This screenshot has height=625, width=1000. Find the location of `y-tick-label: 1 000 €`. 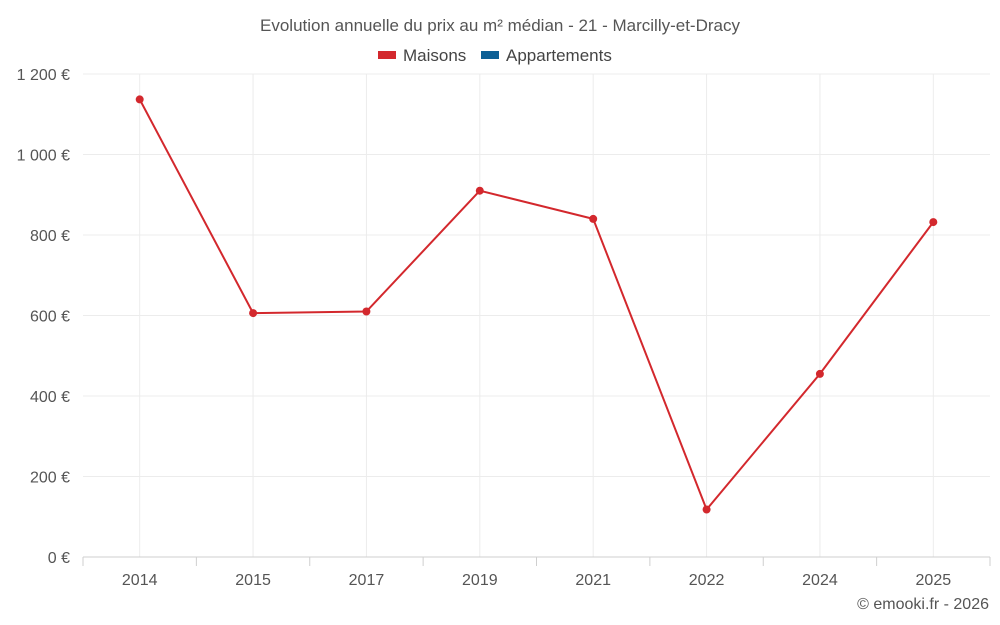

y-tick-label: 1 000 € is located at coordinates (43, 156).